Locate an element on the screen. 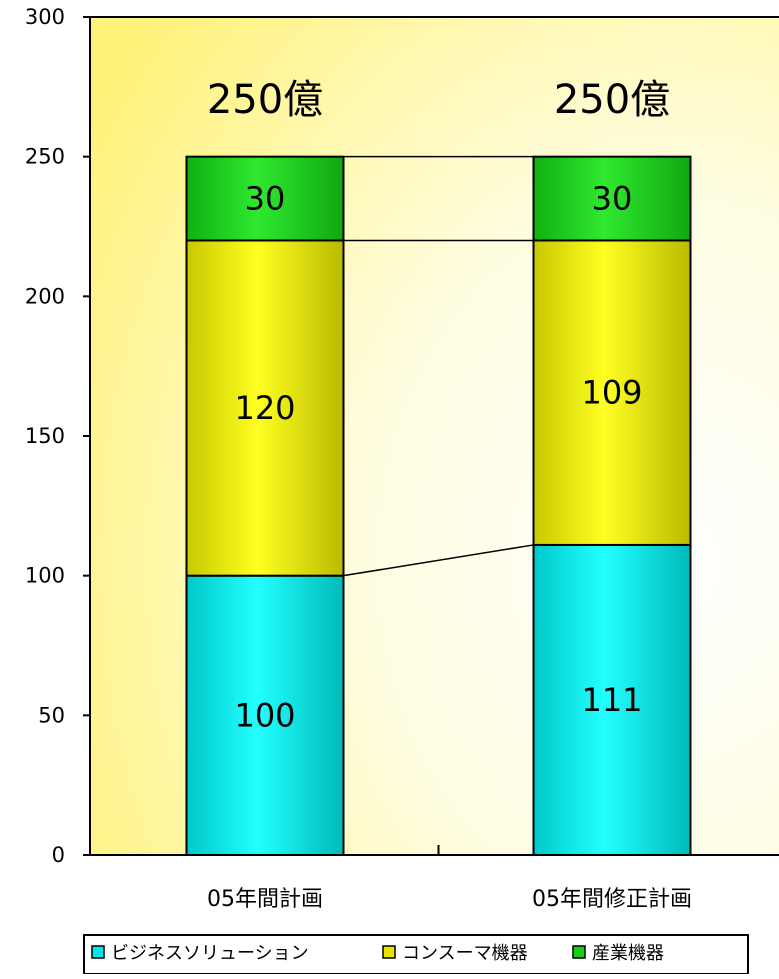 The image size is (779, 979). total-label-0: 250億 is located at coordinates (265, 100).